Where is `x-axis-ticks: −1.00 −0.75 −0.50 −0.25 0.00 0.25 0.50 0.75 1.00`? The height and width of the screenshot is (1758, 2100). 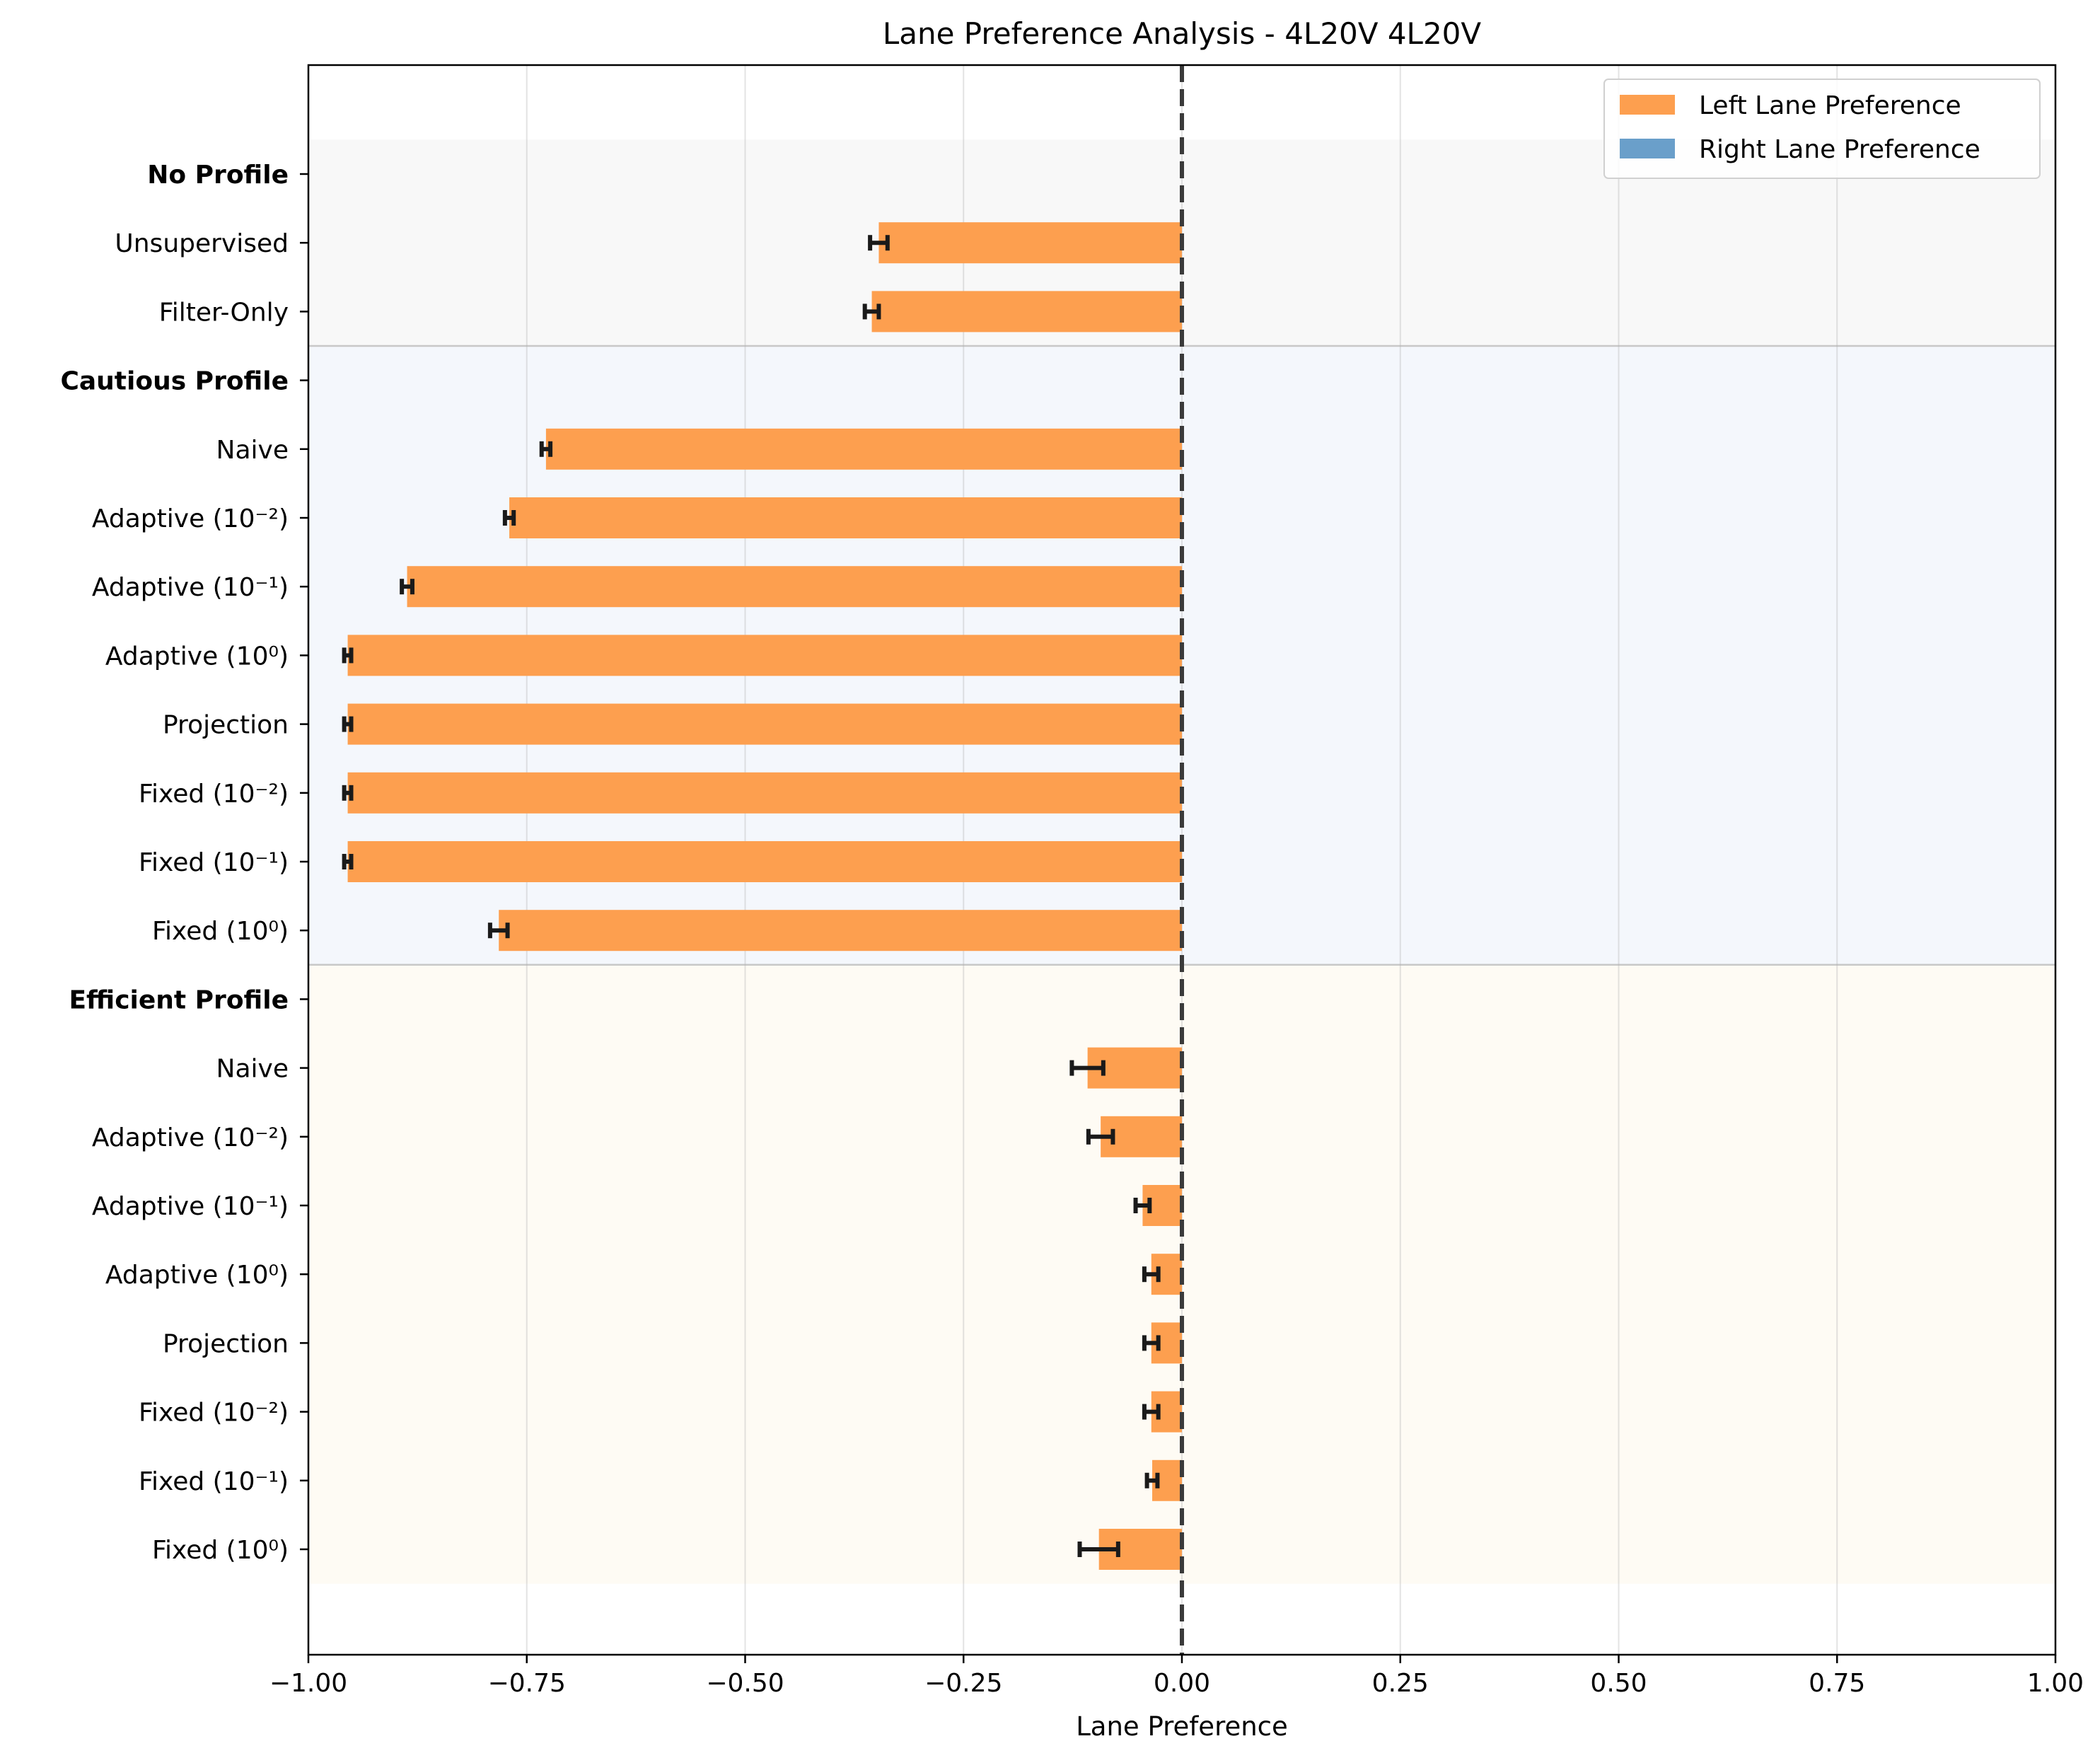
x-axis-ticks: −1.00 −0.75 −0.50 −0.25 0.00 0.25 0.50 0.75 1.00 is located at coordinates (1176, 1676).